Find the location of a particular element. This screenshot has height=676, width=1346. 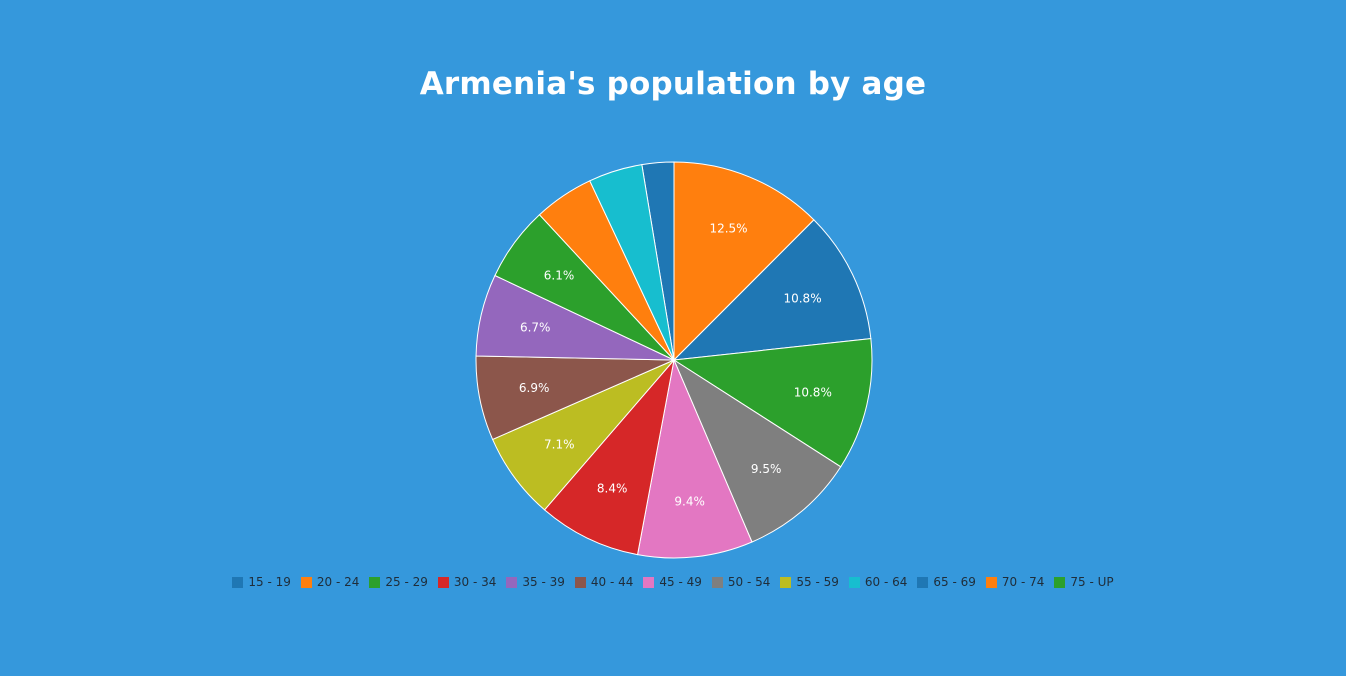

legend-item: 20 - 24 is located at coordinates (330, 582).